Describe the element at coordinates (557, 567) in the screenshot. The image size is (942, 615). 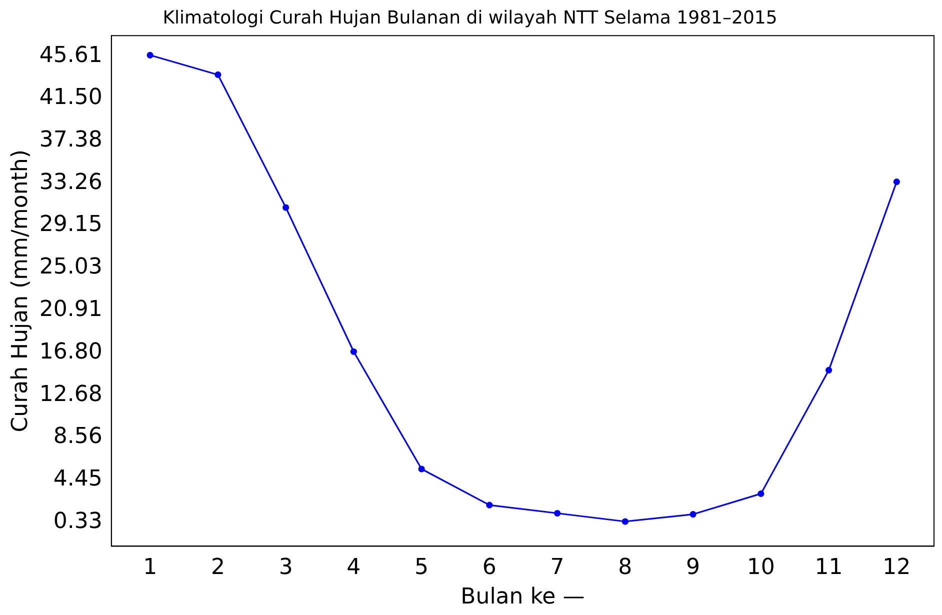
I see `x-tick-label: 7` at that location.